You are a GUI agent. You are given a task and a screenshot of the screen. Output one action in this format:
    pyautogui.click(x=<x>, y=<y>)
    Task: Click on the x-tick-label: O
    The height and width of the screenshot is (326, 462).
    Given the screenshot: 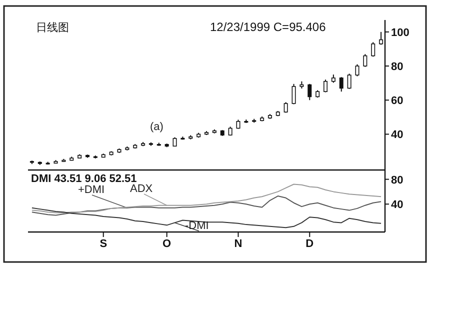 What is the action you would take?
    pyautogui.click(x=167, y=244)
    